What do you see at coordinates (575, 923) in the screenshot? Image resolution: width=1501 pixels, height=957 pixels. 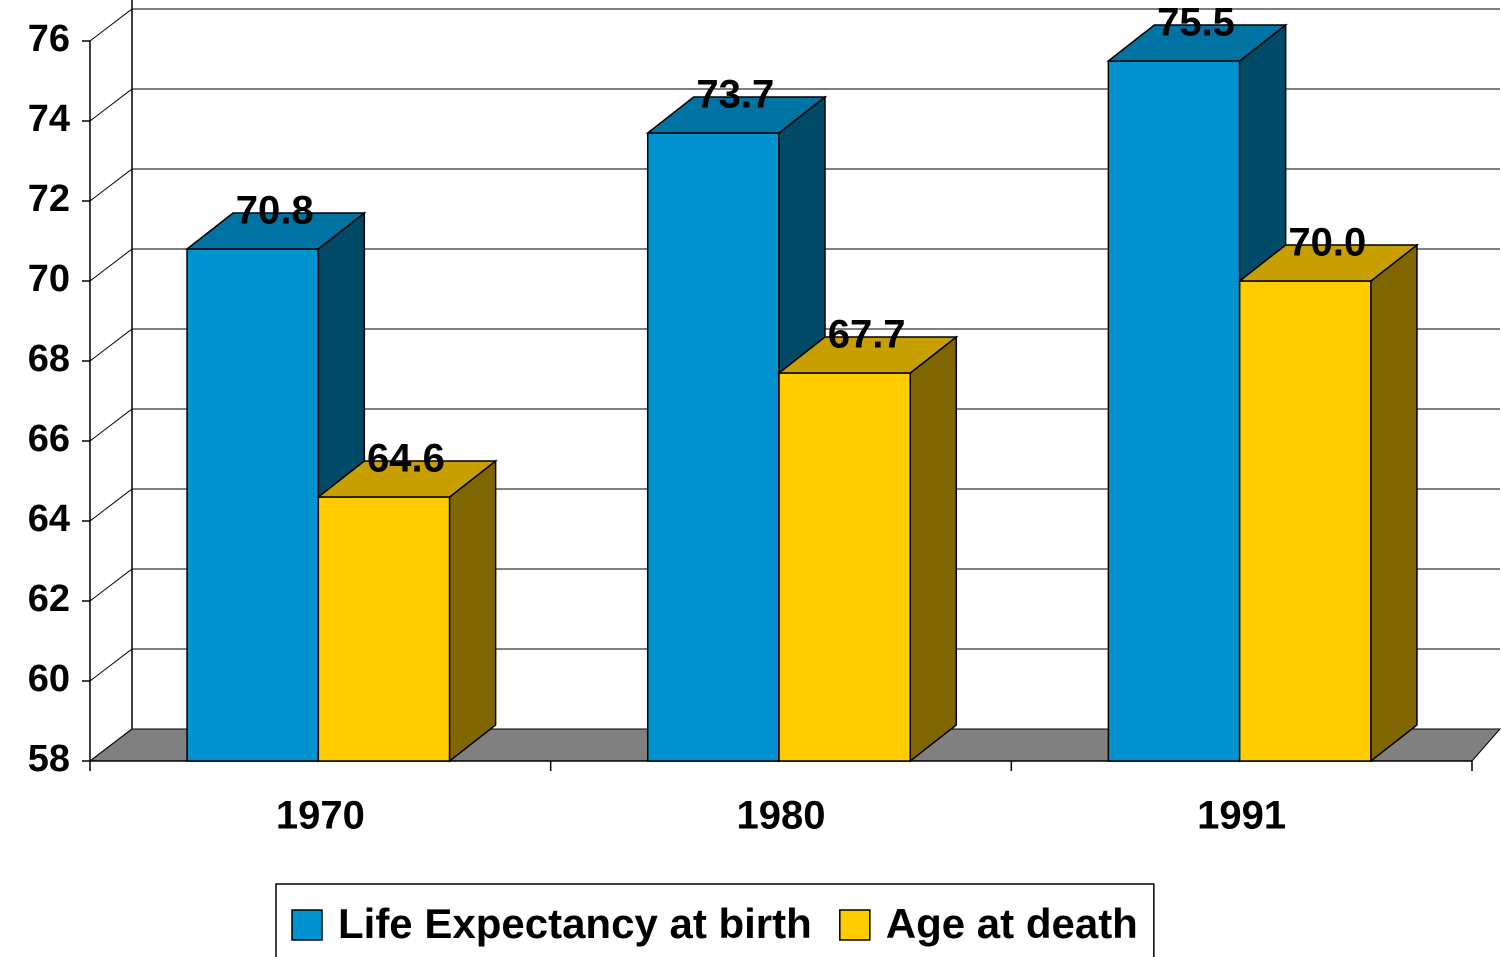 I see `legend-label: Life Expectancy at birth` at bounding box center [575, 923].